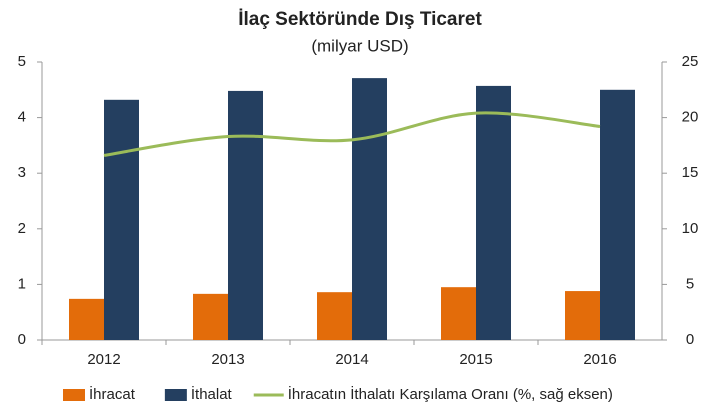 Image resolution: width=717 pixels, height=408 pixels. What do you see at coordinates (22, 283) in the screenshot?
I see `y-tick-label: 1` at bounding box center [22, 283].